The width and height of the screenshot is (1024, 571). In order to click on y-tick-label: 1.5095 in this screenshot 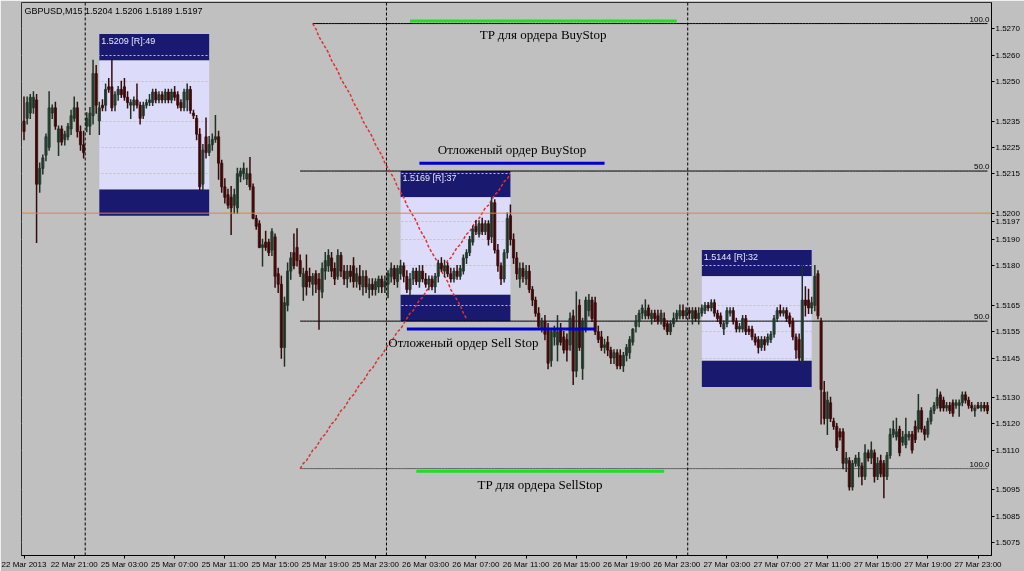, I will do `click(1008, 490)`.